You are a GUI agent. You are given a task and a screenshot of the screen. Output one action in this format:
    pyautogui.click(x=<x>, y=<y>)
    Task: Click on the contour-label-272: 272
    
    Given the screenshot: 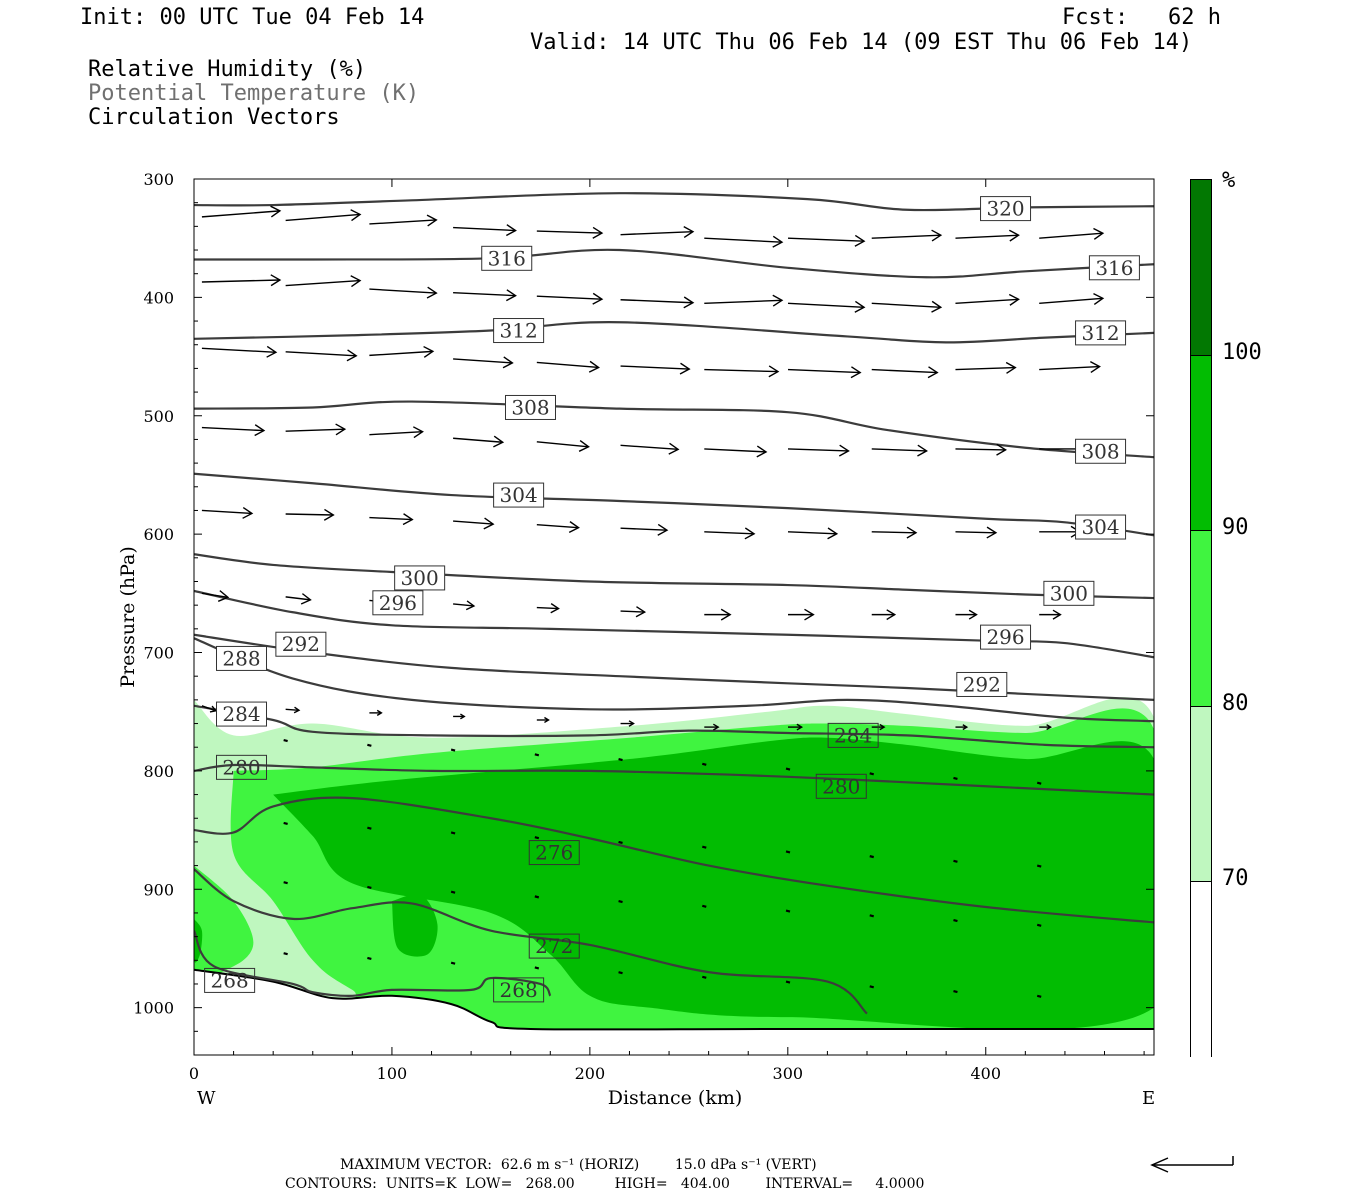 What is the action you would take?
    pyautogui.click(x=554, y=946)
    